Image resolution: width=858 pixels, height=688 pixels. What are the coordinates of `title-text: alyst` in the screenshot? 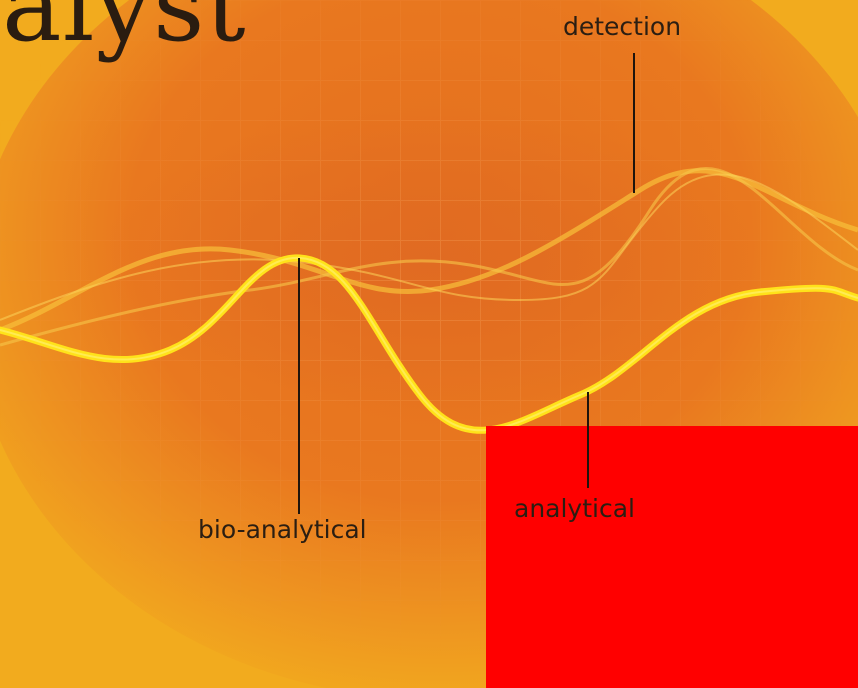 It's located at (124, 32).